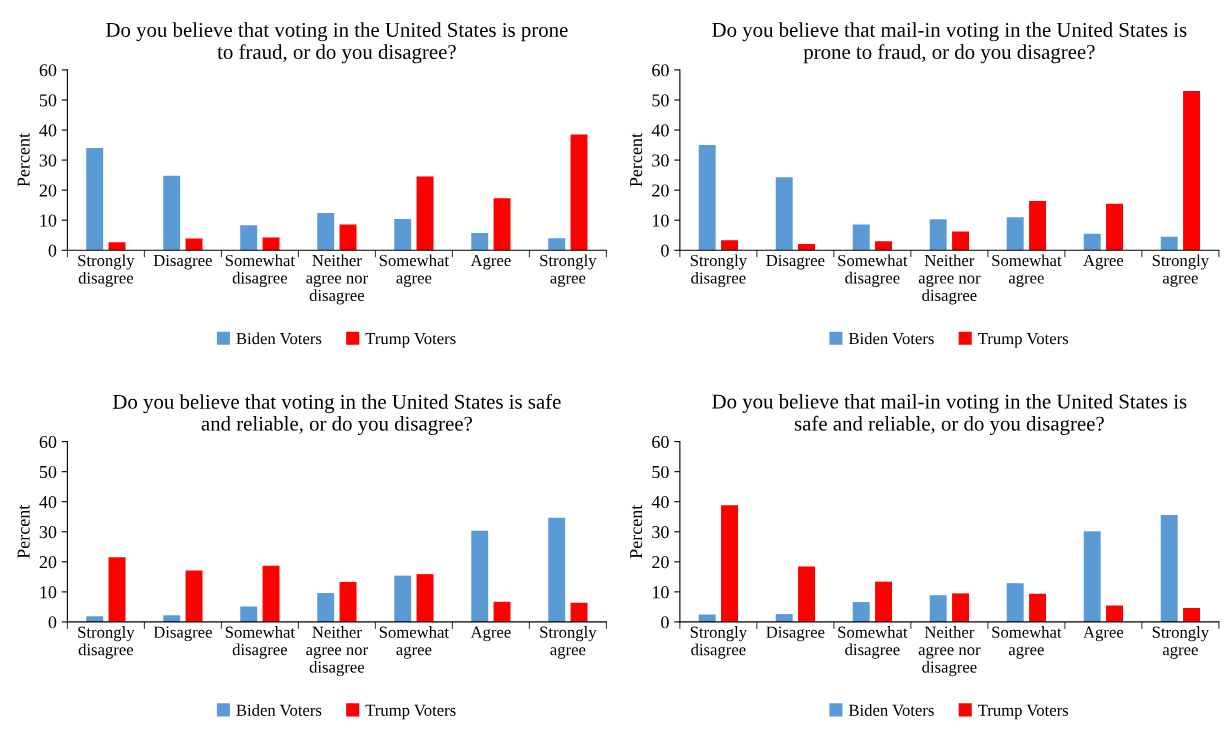 The height and width of the screenshot is (736, 1225). I want to click on legend-label: Trump Voters, so click(1023, 340).